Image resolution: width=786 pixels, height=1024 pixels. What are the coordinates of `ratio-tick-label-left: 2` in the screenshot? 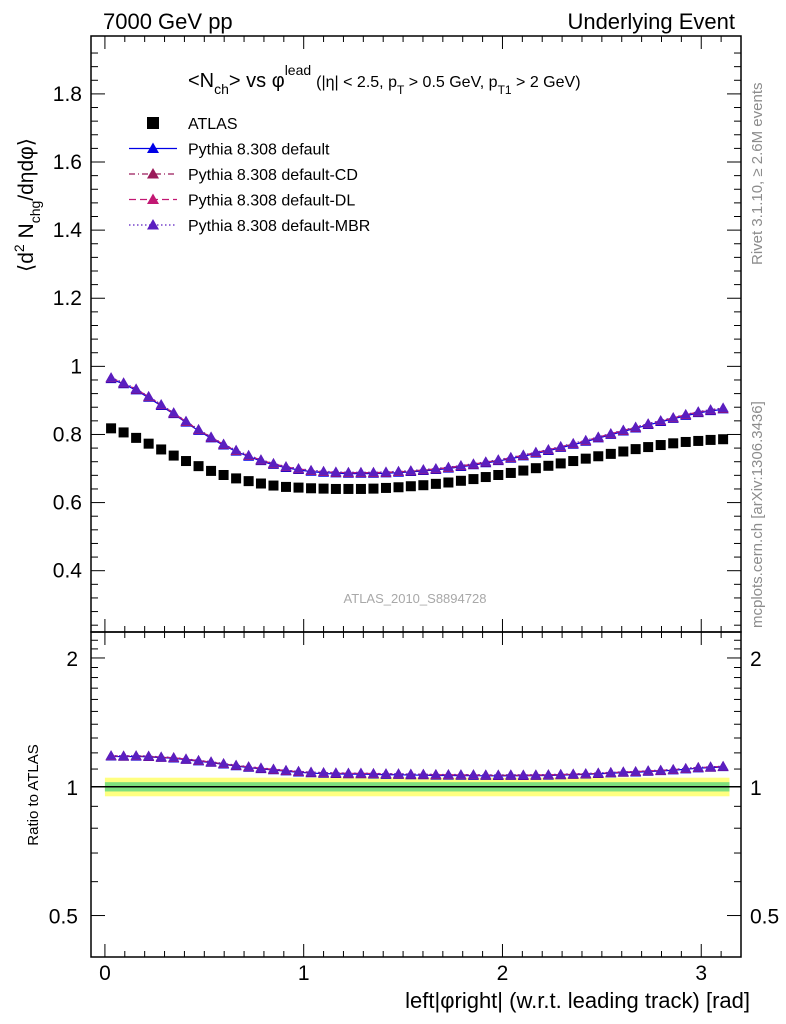 It's located at (72, 659).